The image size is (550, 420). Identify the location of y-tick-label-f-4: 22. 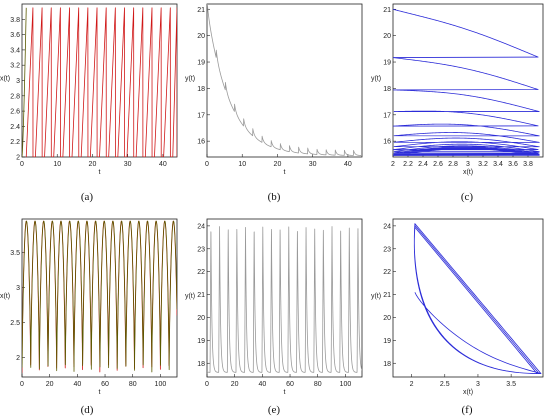
(387, 272).